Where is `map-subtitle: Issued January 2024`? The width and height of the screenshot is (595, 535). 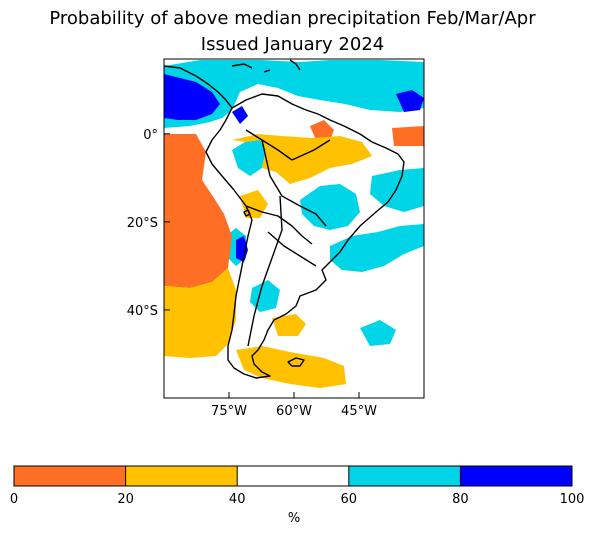 map-subtitle: Issued January 2024 is located at coordinates (292, 44).